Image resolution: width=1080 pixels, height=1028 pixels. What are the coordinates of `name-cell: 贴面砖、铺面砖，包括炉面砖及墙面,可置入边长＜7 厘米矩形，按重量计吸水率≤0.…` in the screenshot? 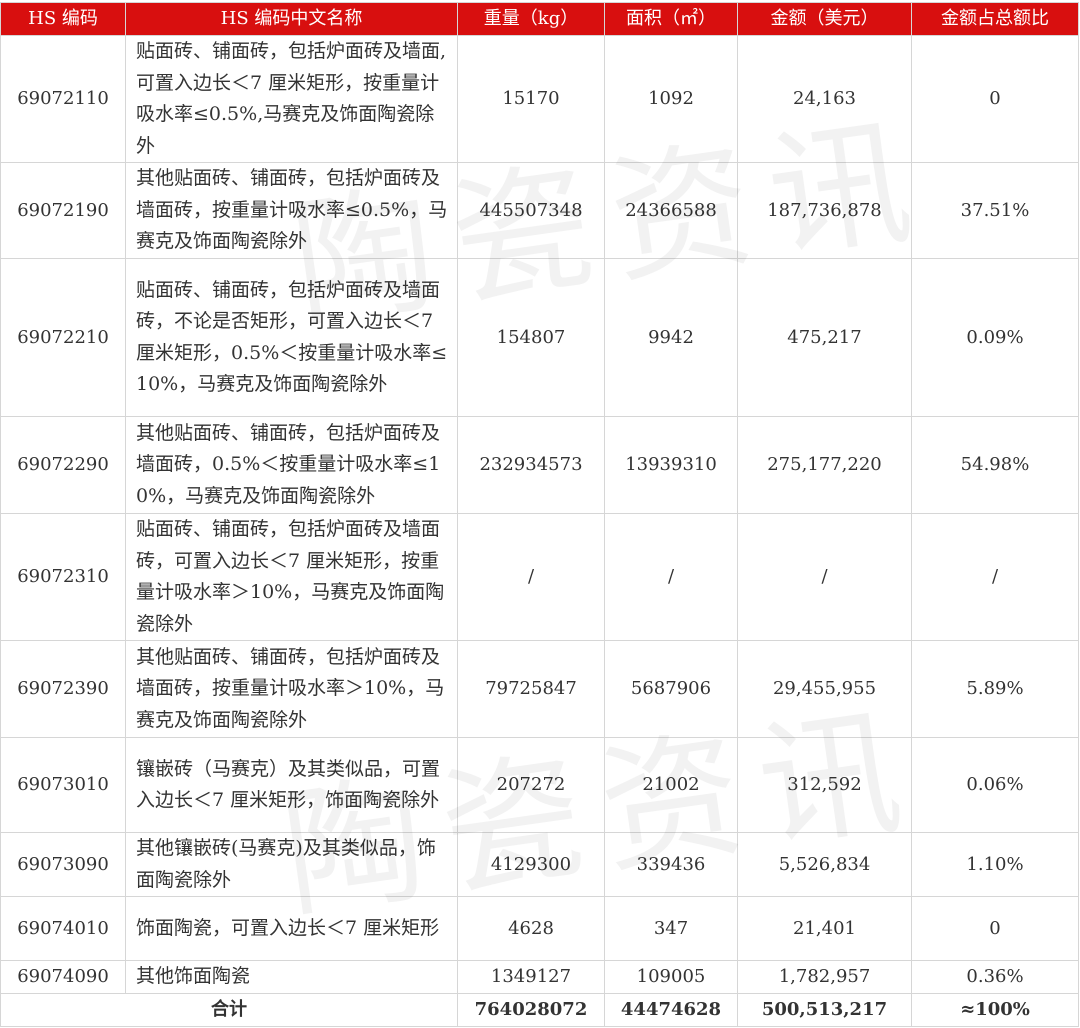 It's located at (291, 99).